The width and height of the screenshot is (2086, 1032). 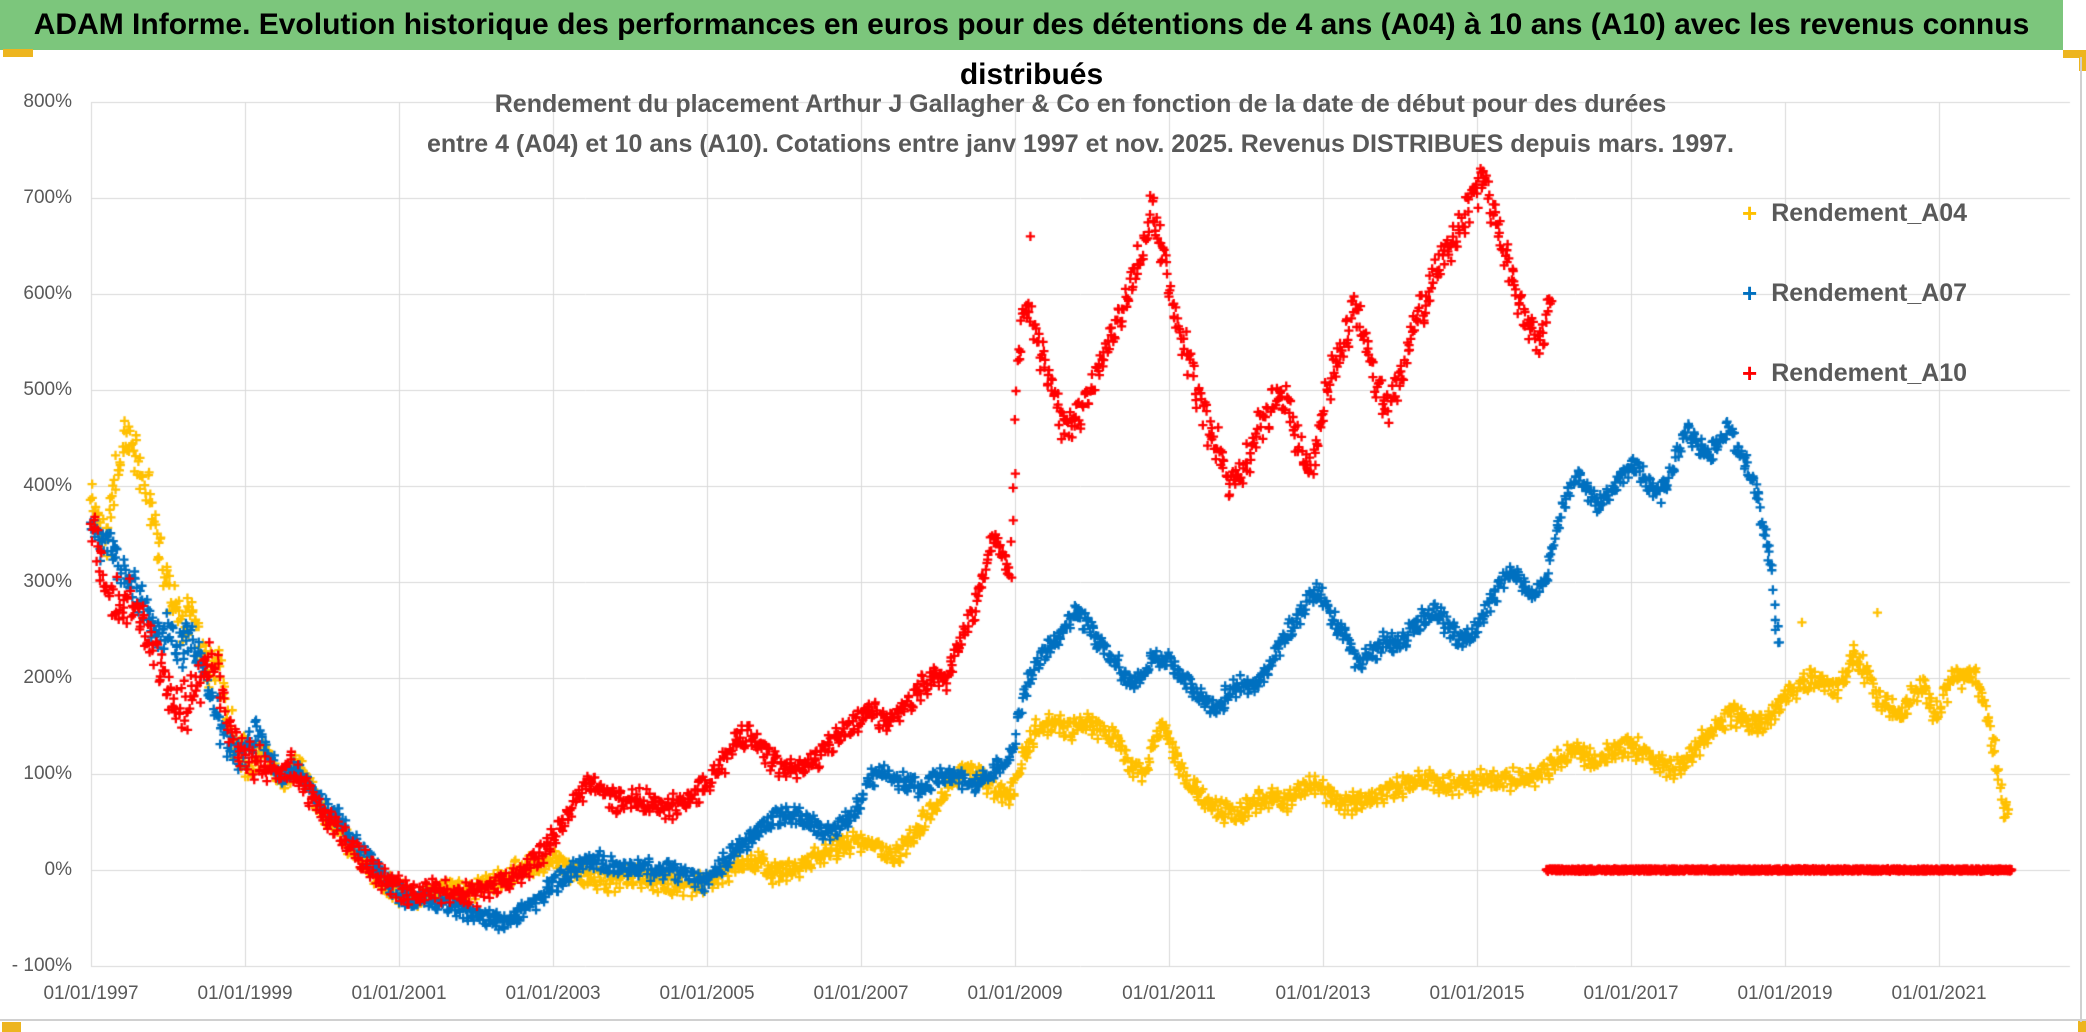 What do you see at coordinates (1939, 993) in the screenshot?
I see `x-tick-label: 01/01/2021` at bounding box center [1939, 993].